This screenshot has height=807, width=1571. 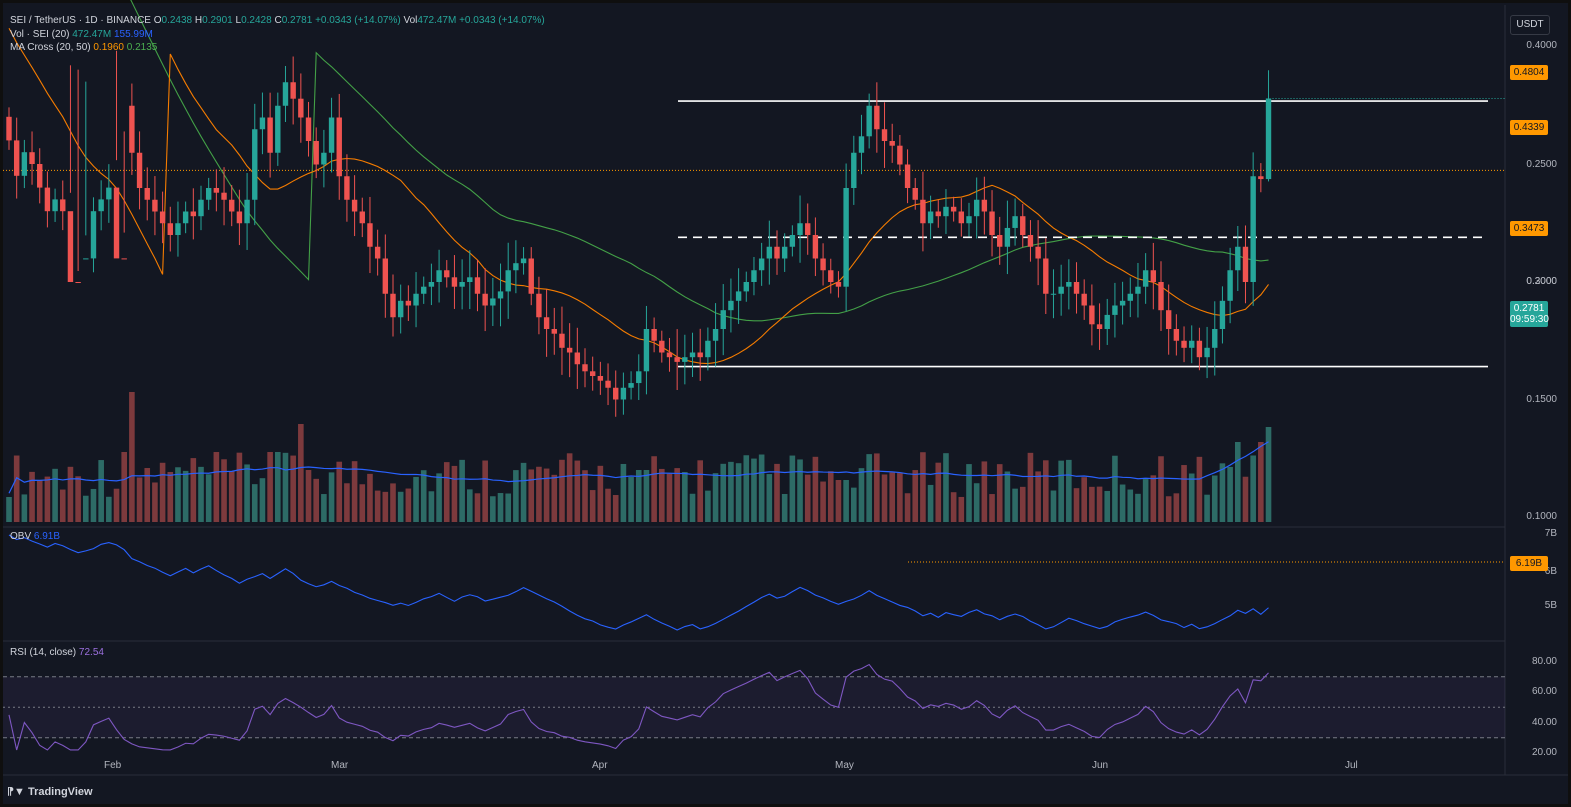 I want to click on vol-value: 472.47M, so click(x=437, y=20).